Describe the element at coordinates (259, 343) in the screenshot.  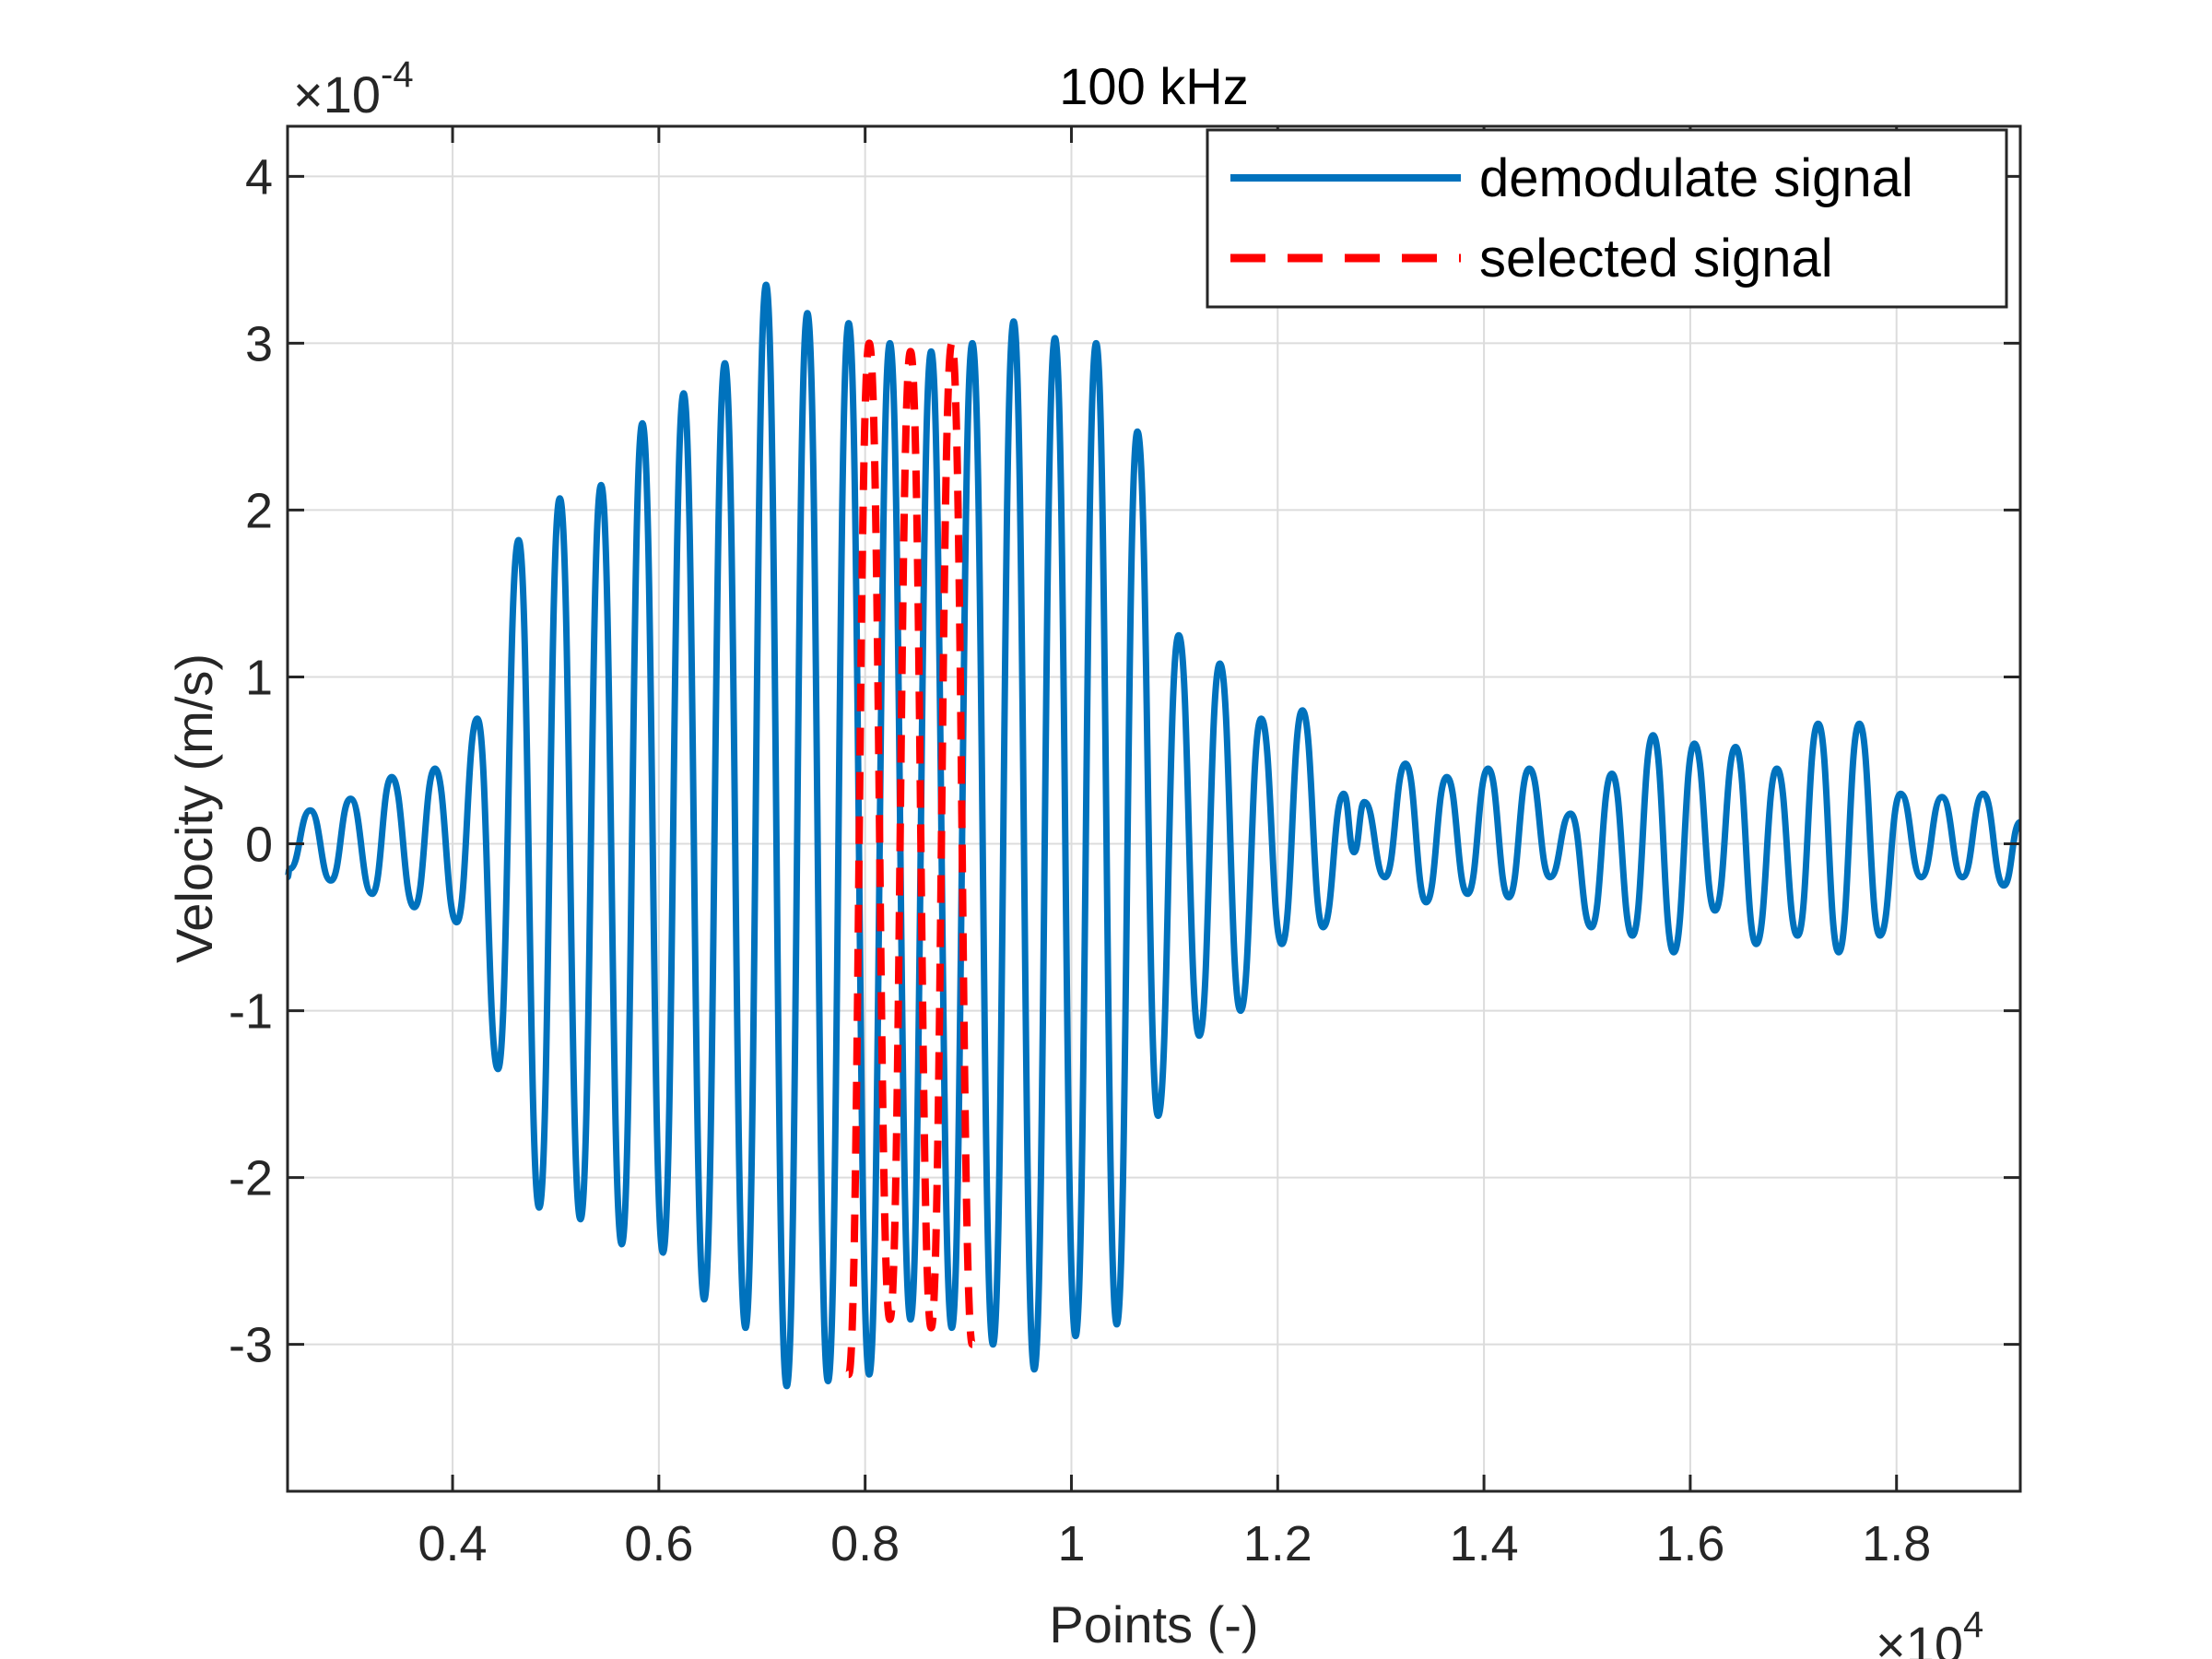
I see `y-tick-label: 3` at that location.